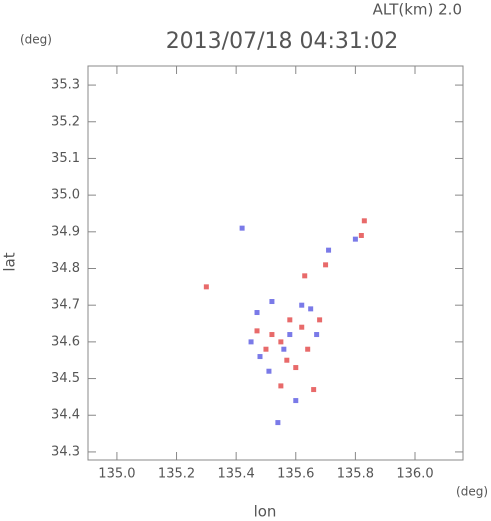  What do you see at coordinates (176, 474) in the screenshot?
I see `x-tick-label: 135.2` at bounding box center [176, 474].